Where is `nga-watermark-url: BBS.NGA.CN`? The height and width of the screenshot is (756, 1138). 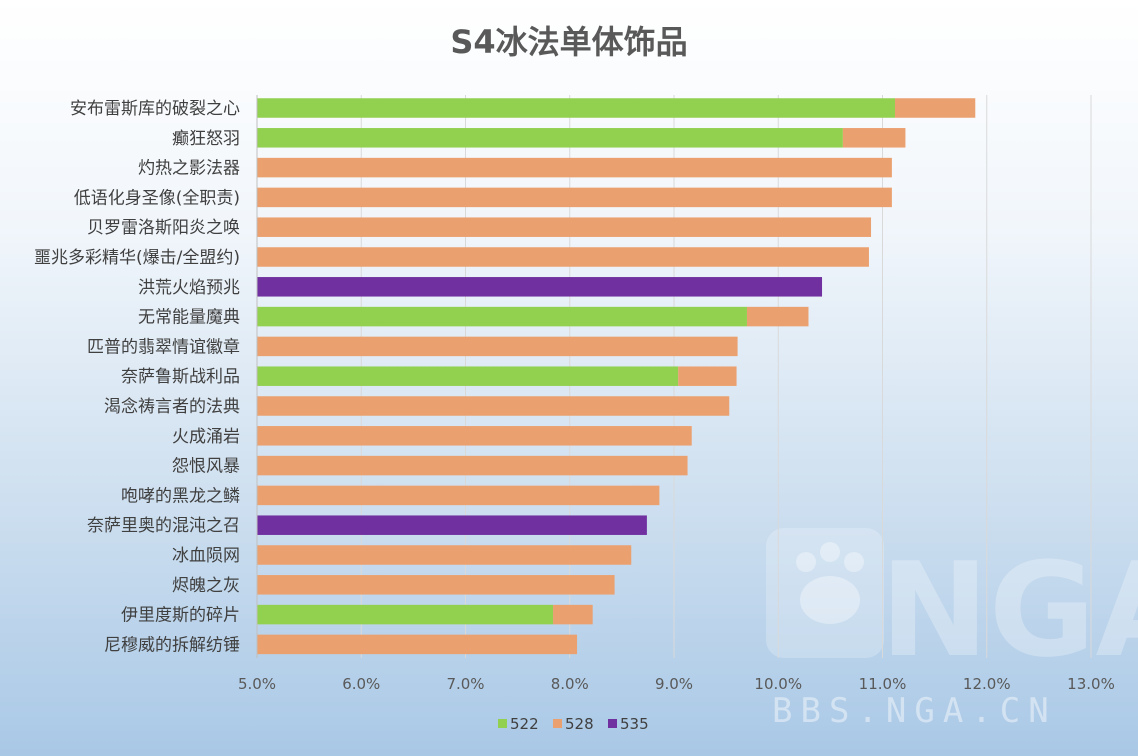
nga-watermark-url: BBS.NGA.CN is located at coordinates (914, 711).